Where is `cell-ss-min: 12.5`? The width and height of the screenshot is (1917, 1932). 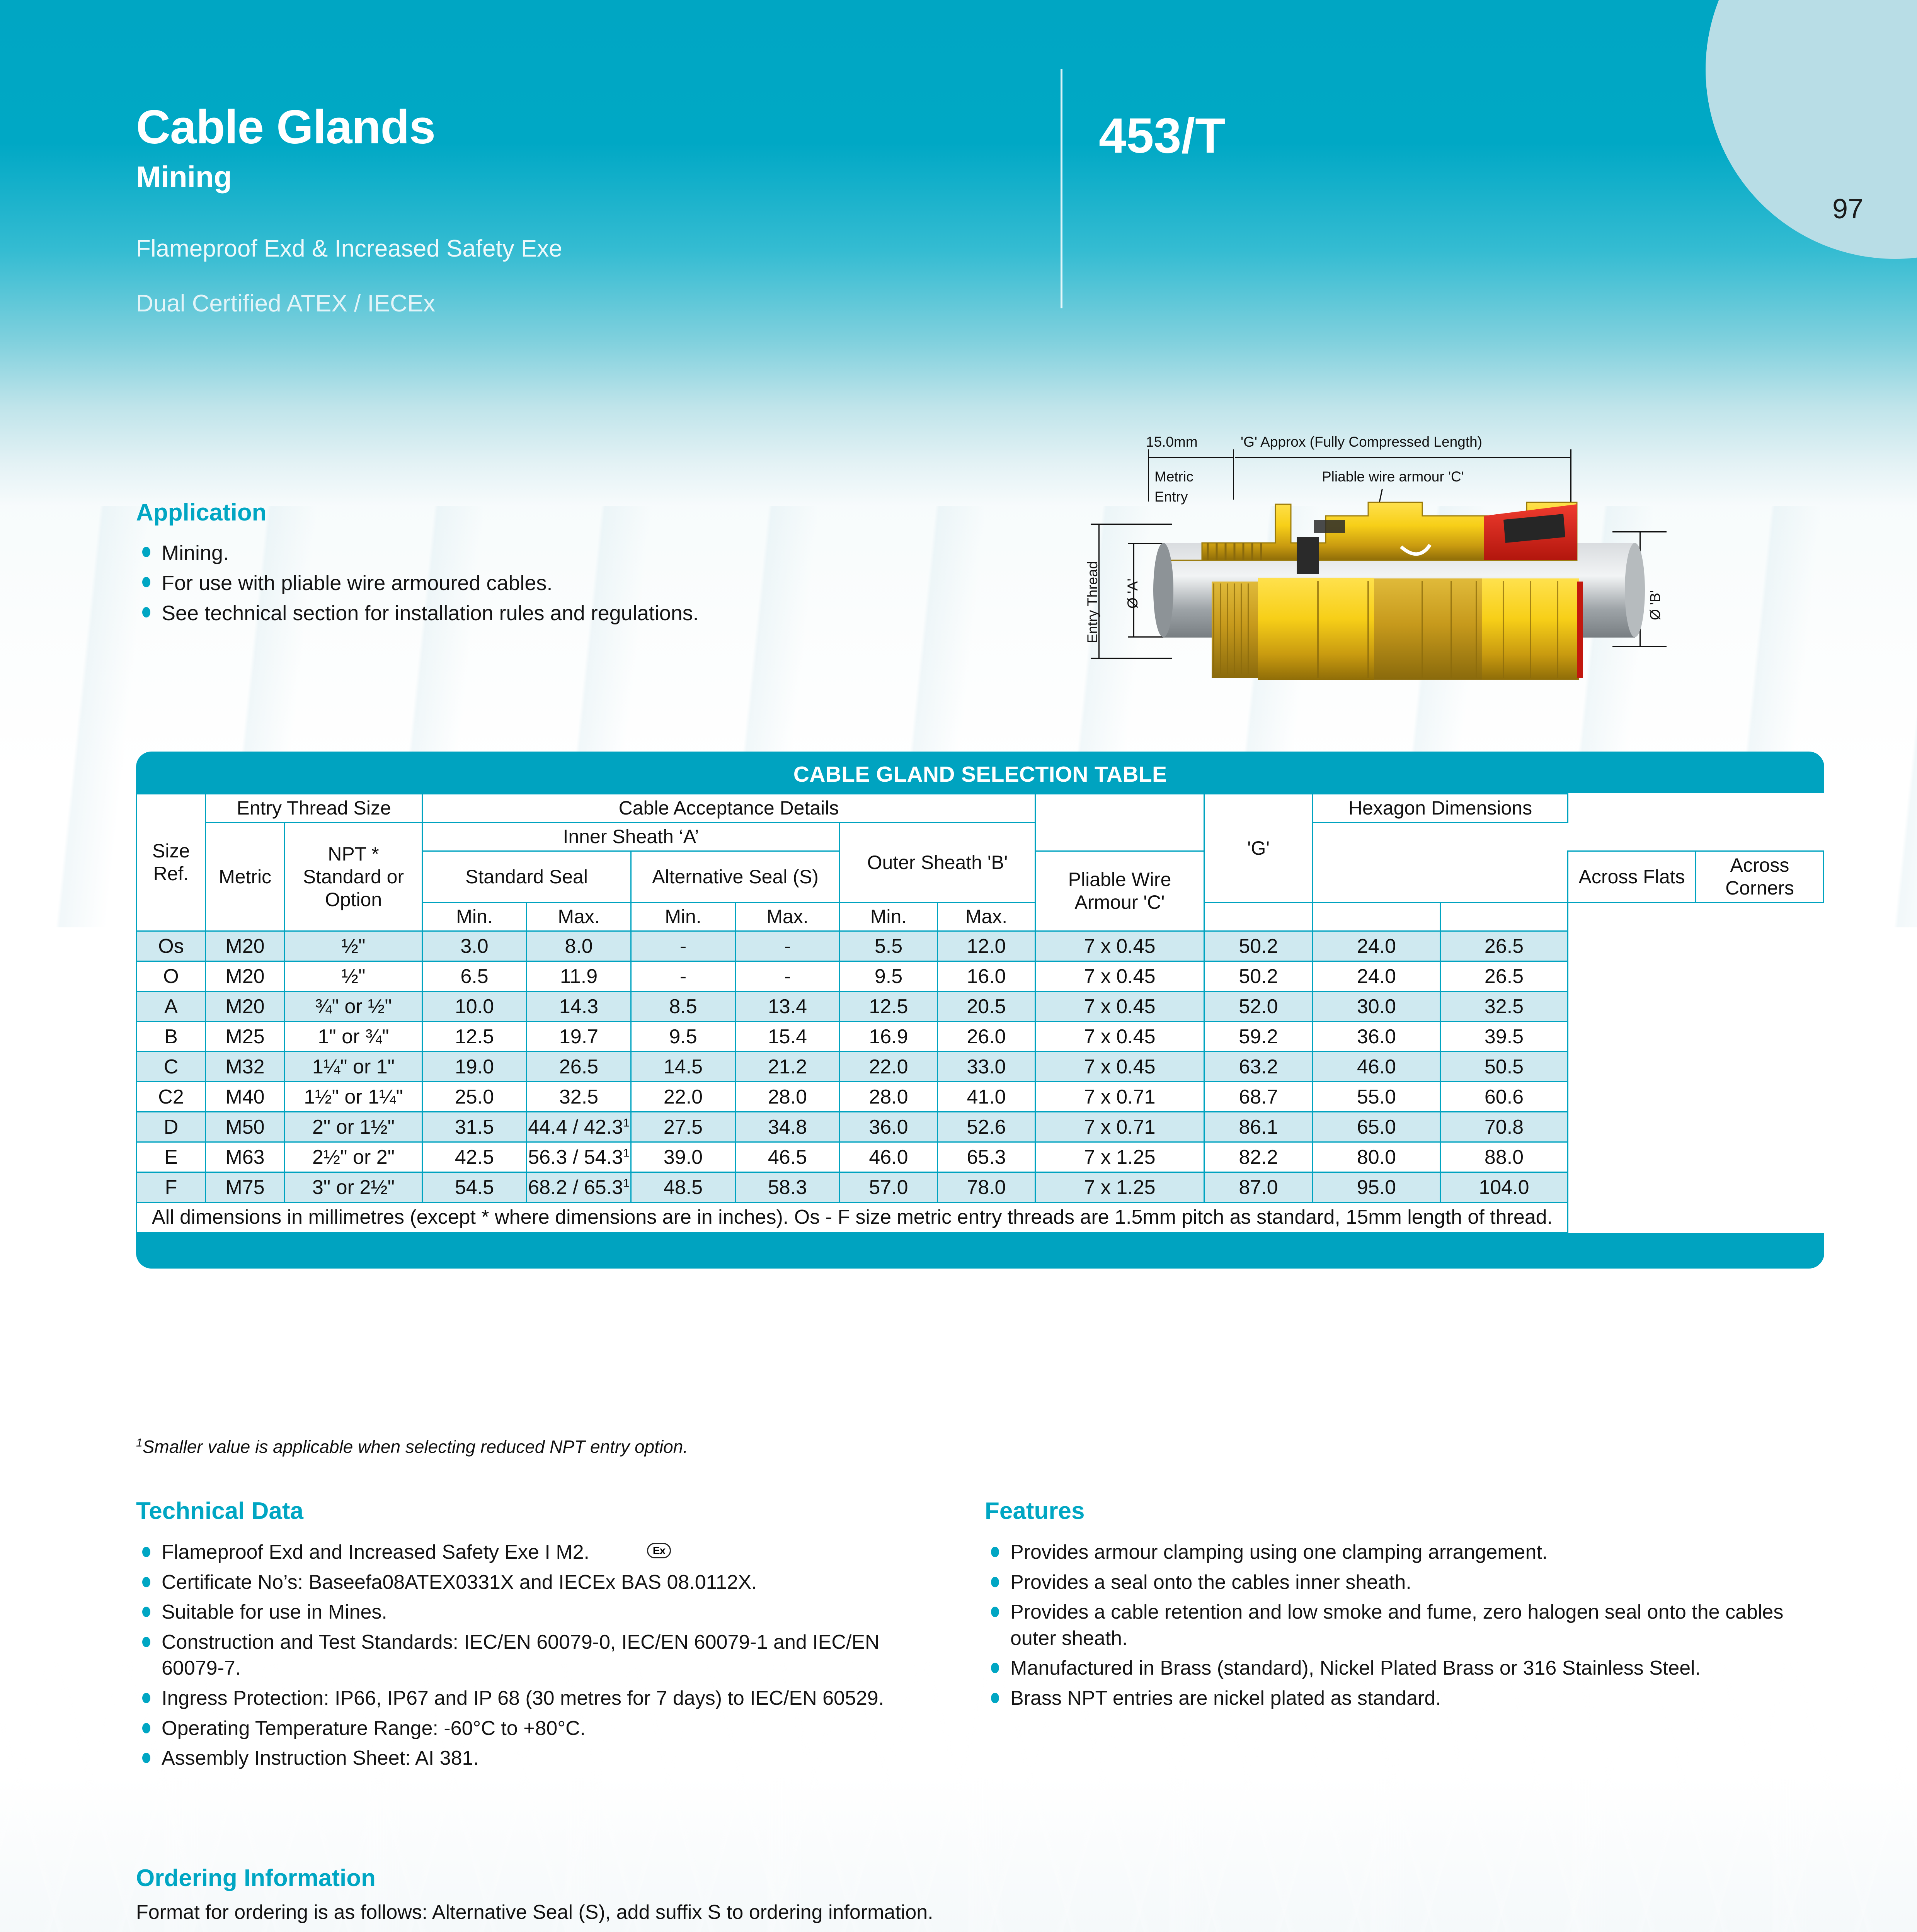 cell-ss-min: 12.5 is located at coordinates (475, 1036).